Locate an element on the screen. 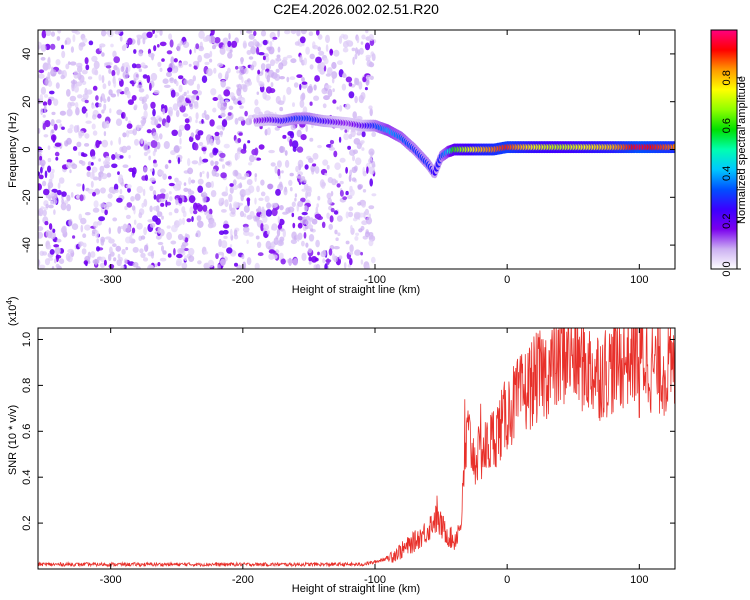  spectrogram-y-tick-label: -40 is located at coordinates (27, 245).